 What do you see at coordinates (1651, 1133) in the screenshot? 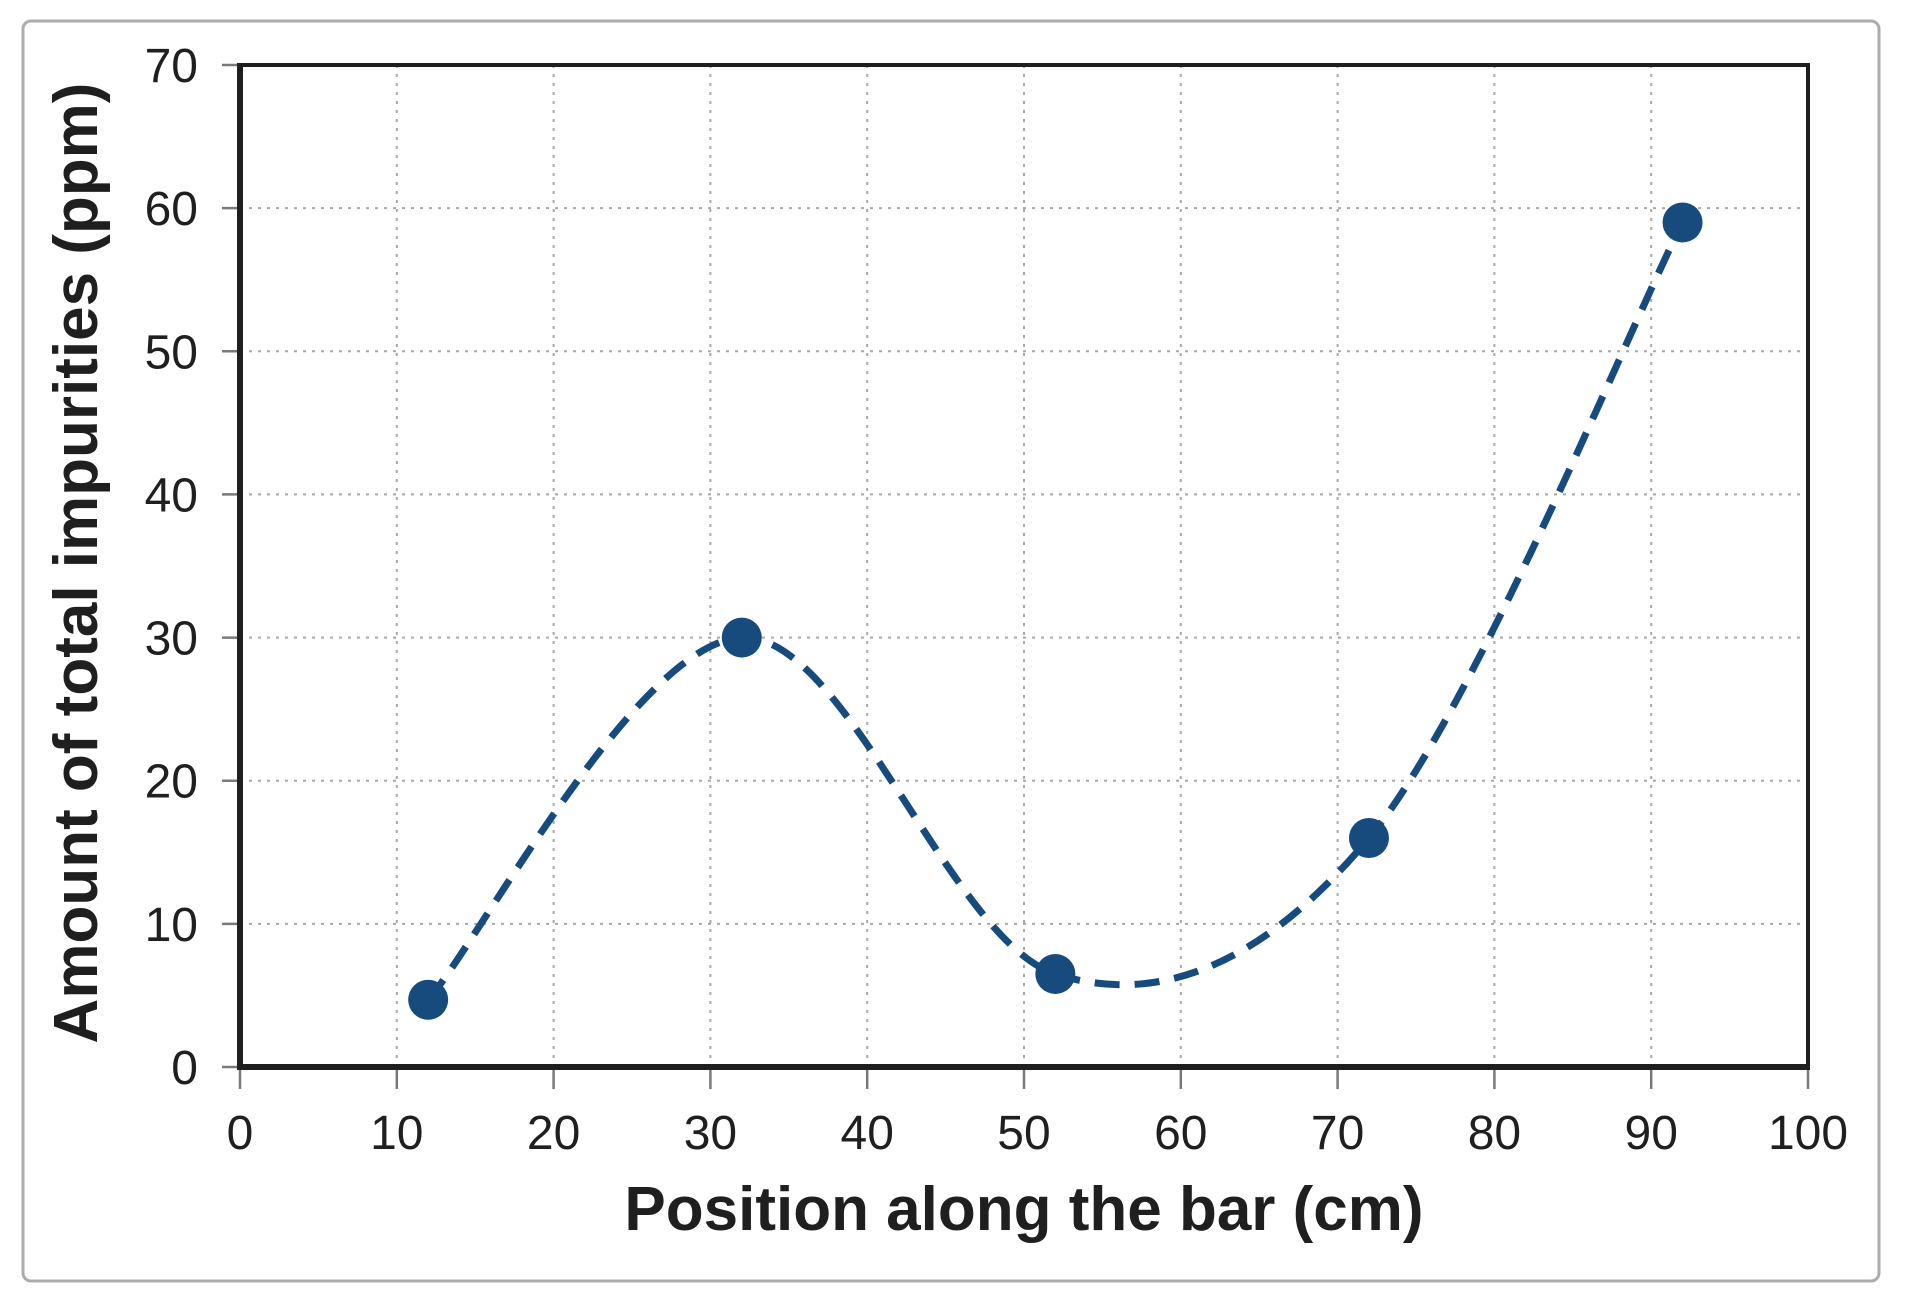
I see `x-tick-label: 90` at bounding box center [1651, 1133].